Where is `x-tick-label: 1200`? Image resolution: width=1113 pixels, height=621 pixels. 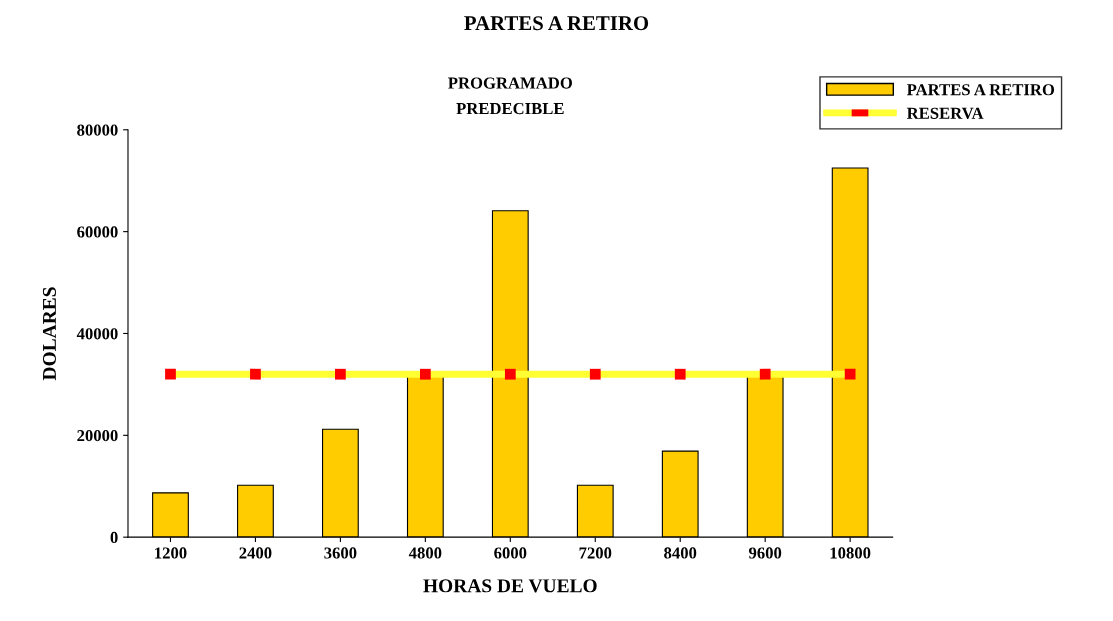
x-tick-label: 1200 is located at coordinates (171, 553).